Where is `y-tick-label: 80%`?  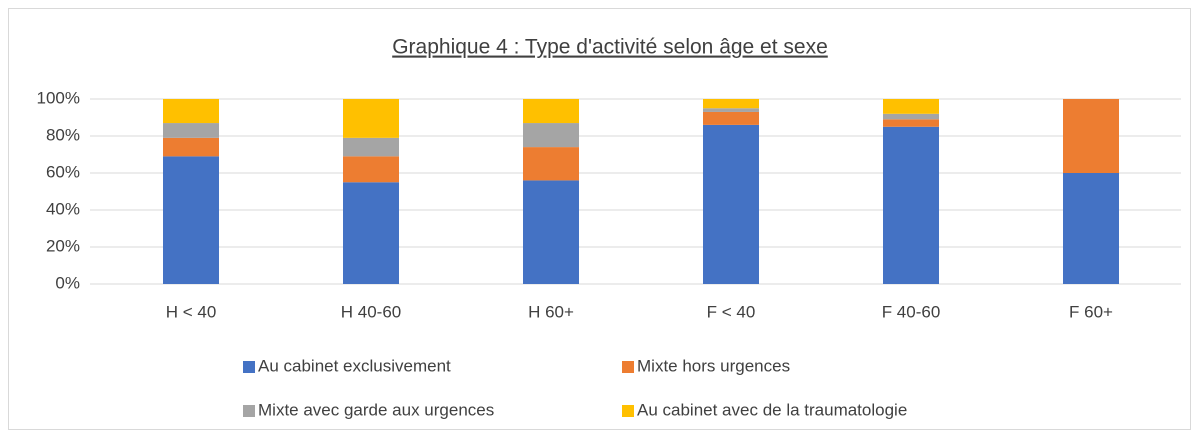
y-tick-label: 80% is located at coordinates (63, 134).